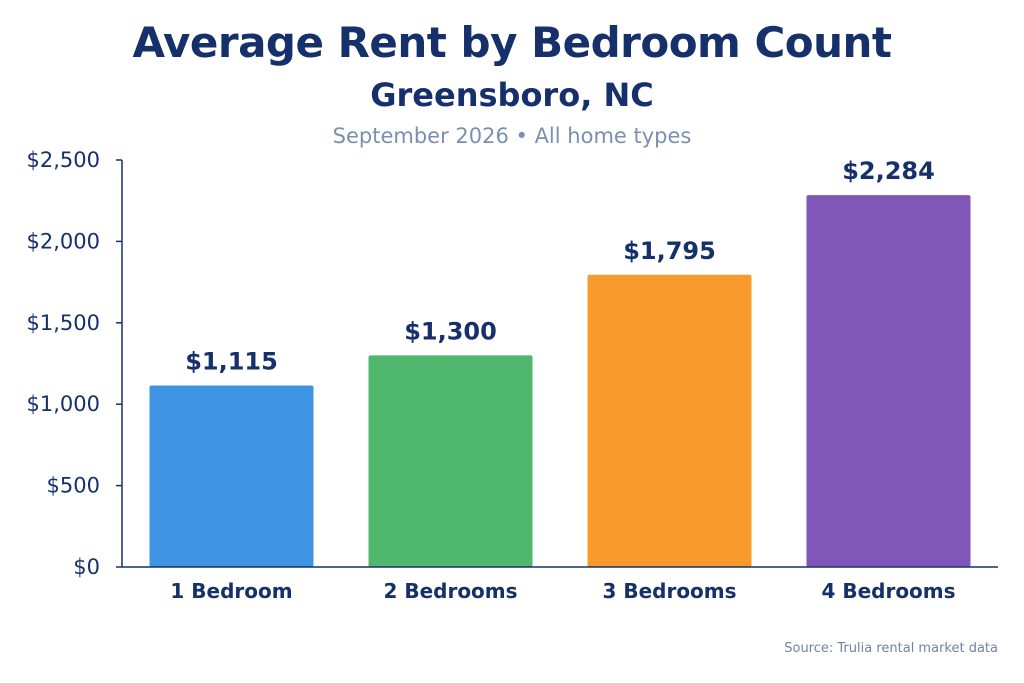 The width and height of the screenshot is (1024, 683). What do you see at coordinates (512, 42) in the screenshot?
I see `chart-title: Average Rent by Bedroom Count` at bounding box center [512, 42].